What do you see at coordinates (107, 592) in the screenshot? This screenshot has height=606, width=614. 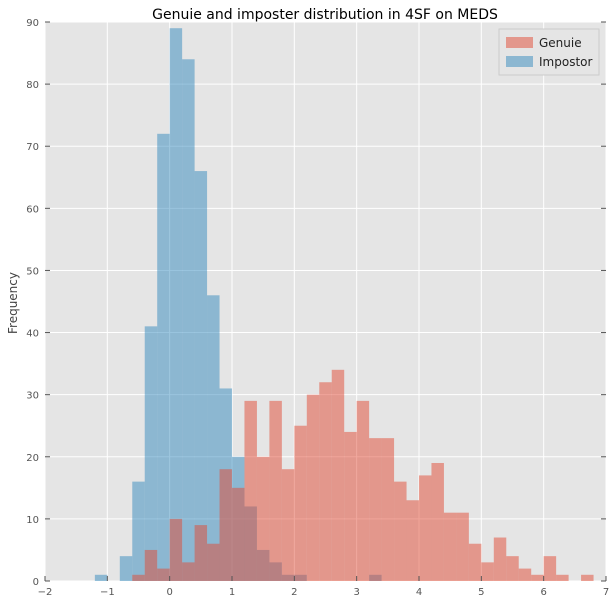 I see `x-tick-label: −1` at bounding box center [107, 592].